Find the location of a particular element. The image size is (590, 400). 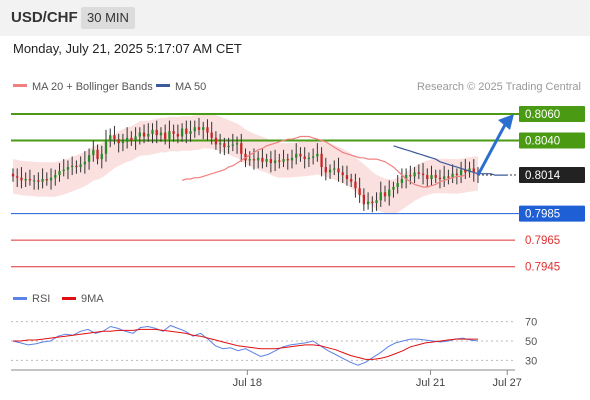

forecast-arrow-shaft is located at coordinates (492, 149).